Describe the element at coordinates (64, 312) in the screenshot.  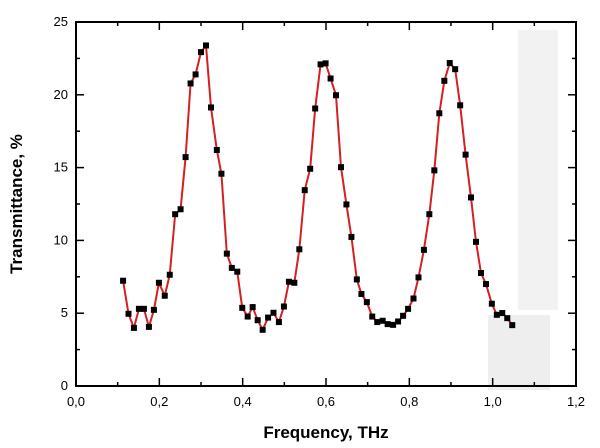
I see `y-tick-label: 5` at that location.